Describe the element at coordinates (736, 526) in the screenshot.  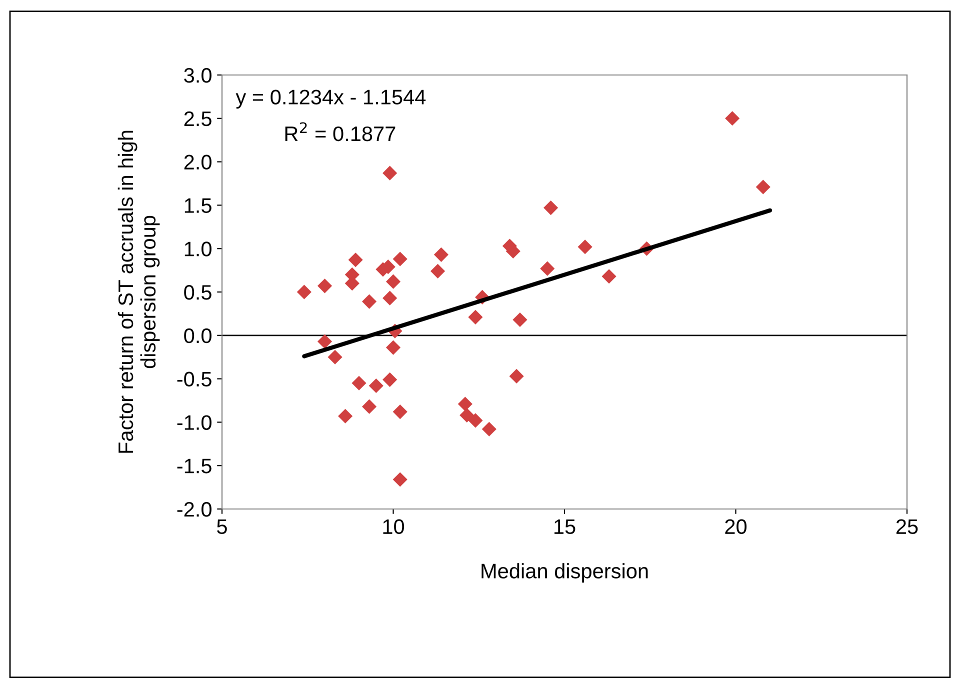
I see `x-tick-label: 20` at that location.